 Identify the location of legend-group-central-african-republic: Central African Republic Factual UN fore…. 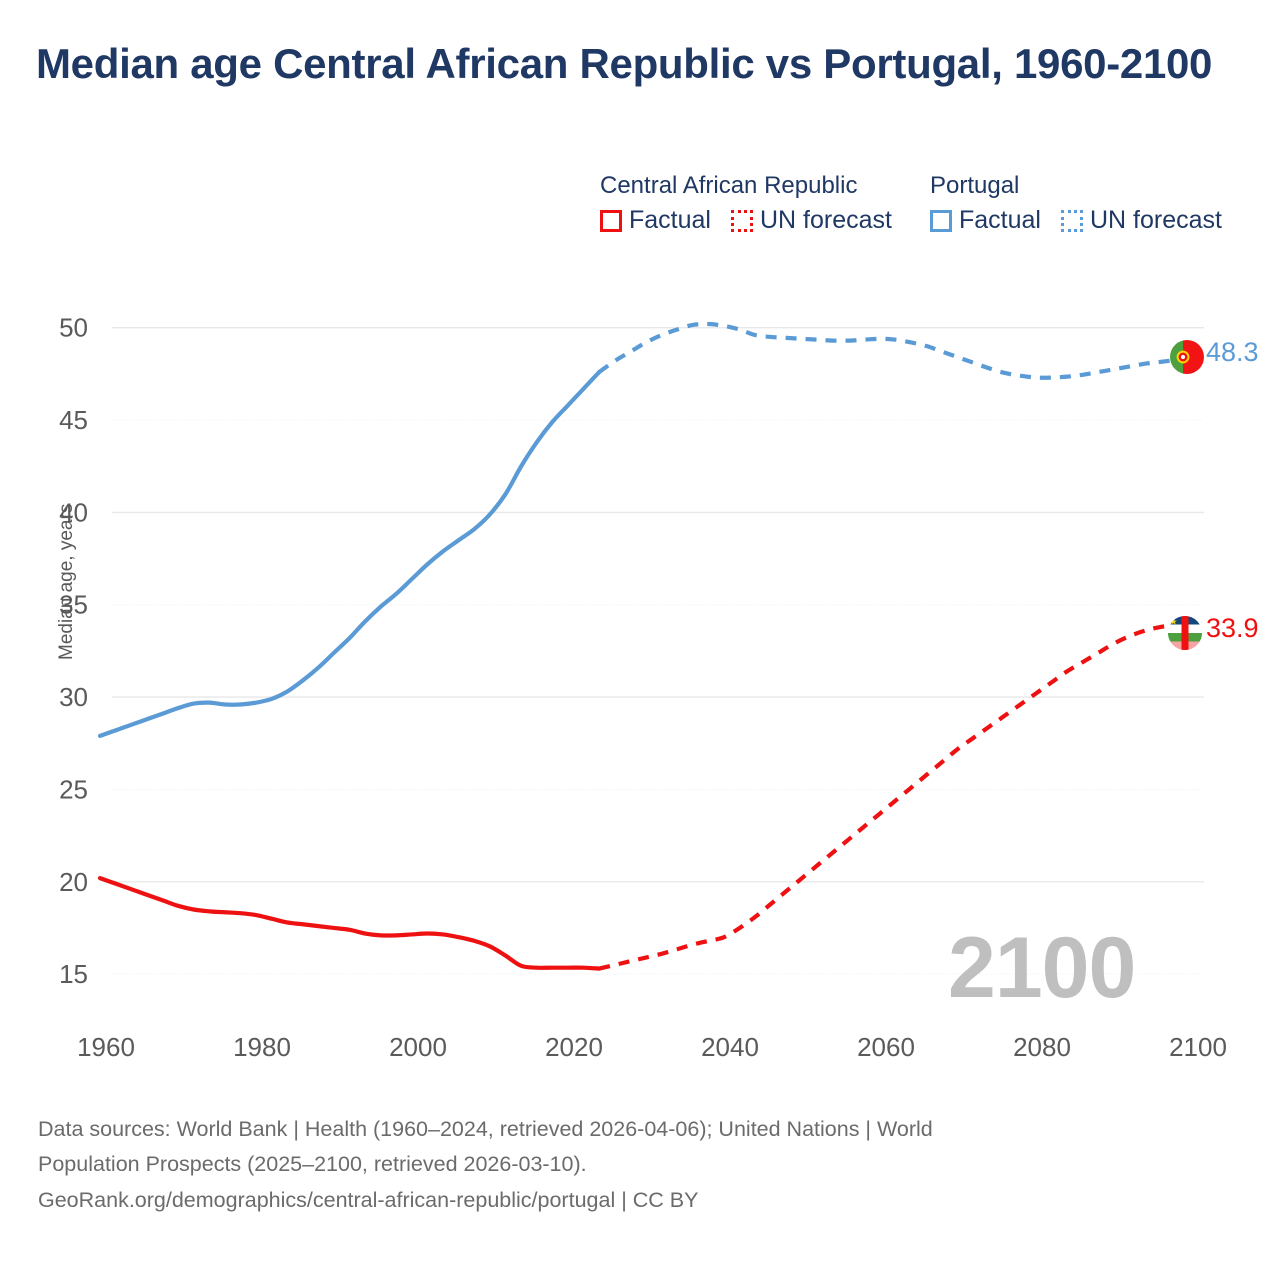
(765, 203).